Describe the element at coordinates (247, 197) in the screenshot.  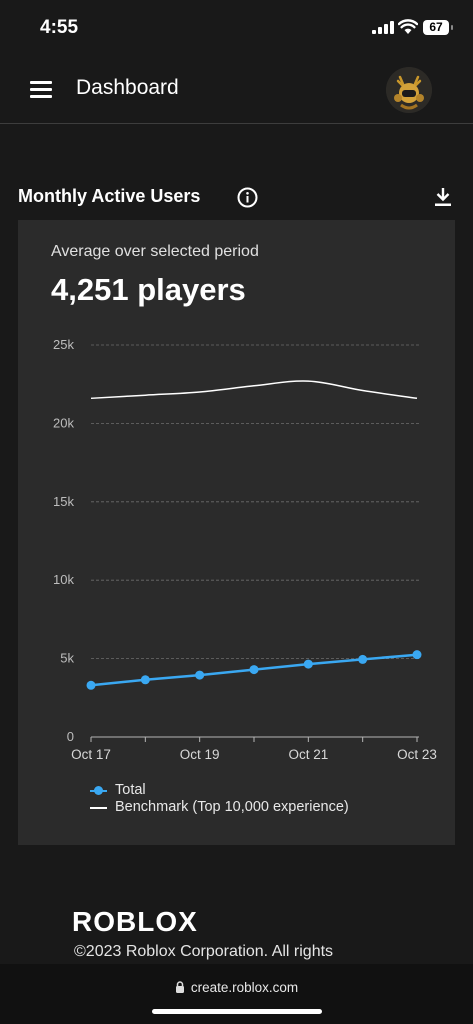
I see `info-icon` at that location.